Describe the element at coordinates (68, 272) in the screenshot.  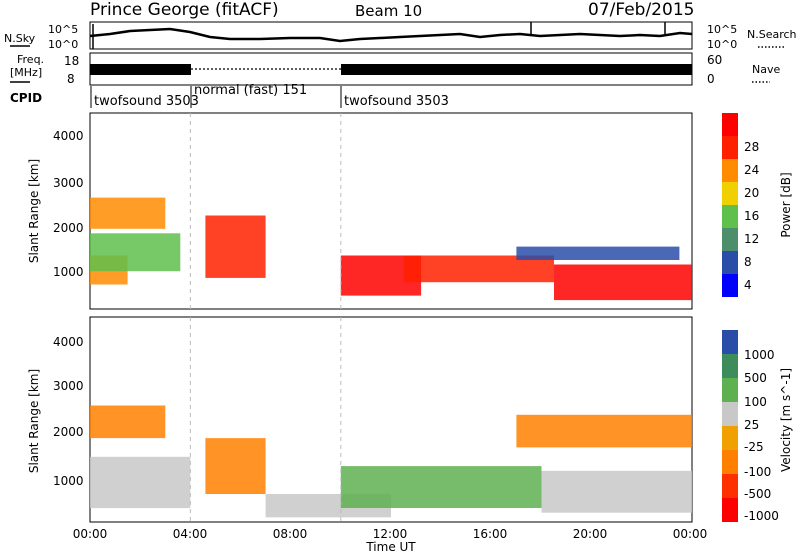
I see `power-ytick-1000: 1000` at that location.